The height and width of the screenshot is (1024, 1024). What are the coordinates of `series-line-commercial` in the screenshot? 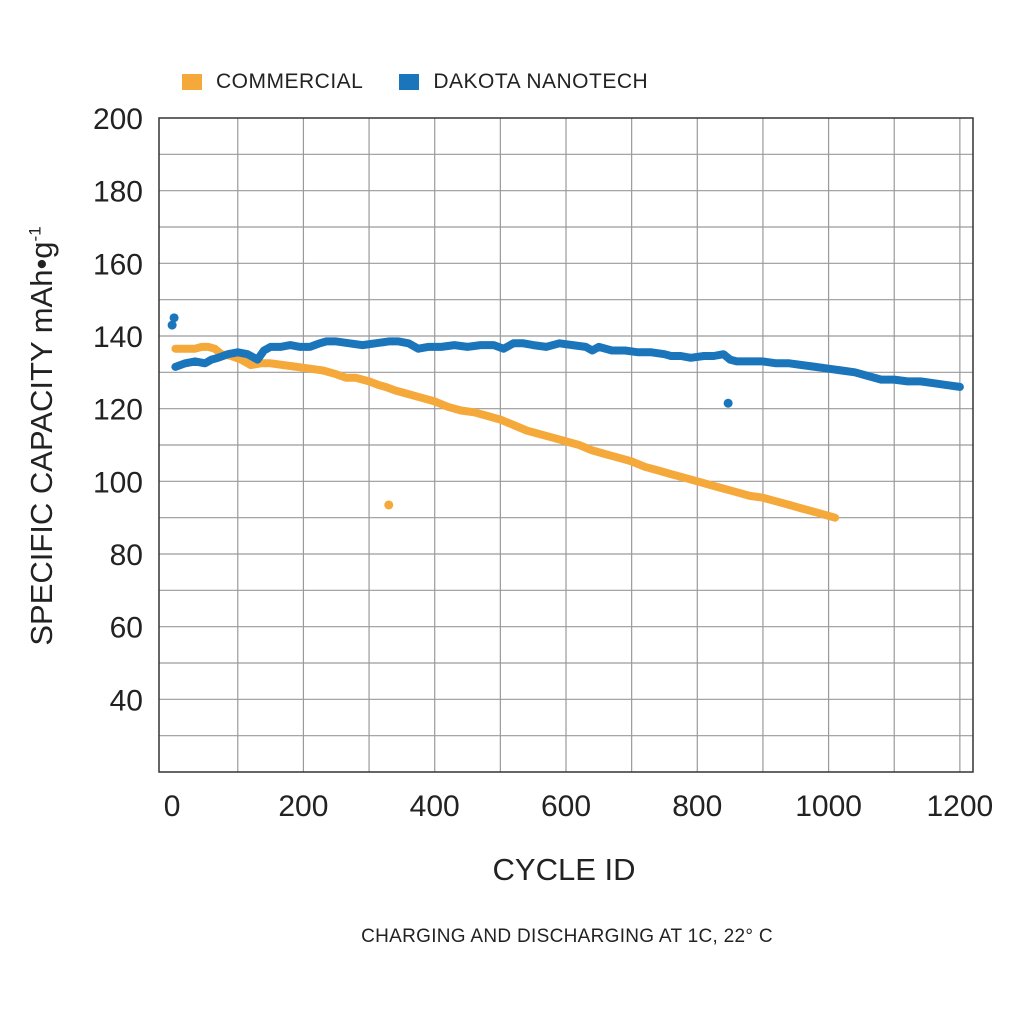 It's located at (505, 432).